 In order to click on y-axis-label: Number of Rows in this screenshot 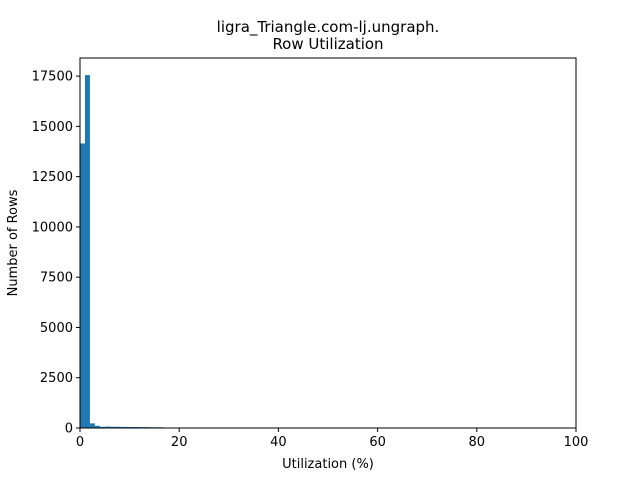, I will do `click(13, 242)`.